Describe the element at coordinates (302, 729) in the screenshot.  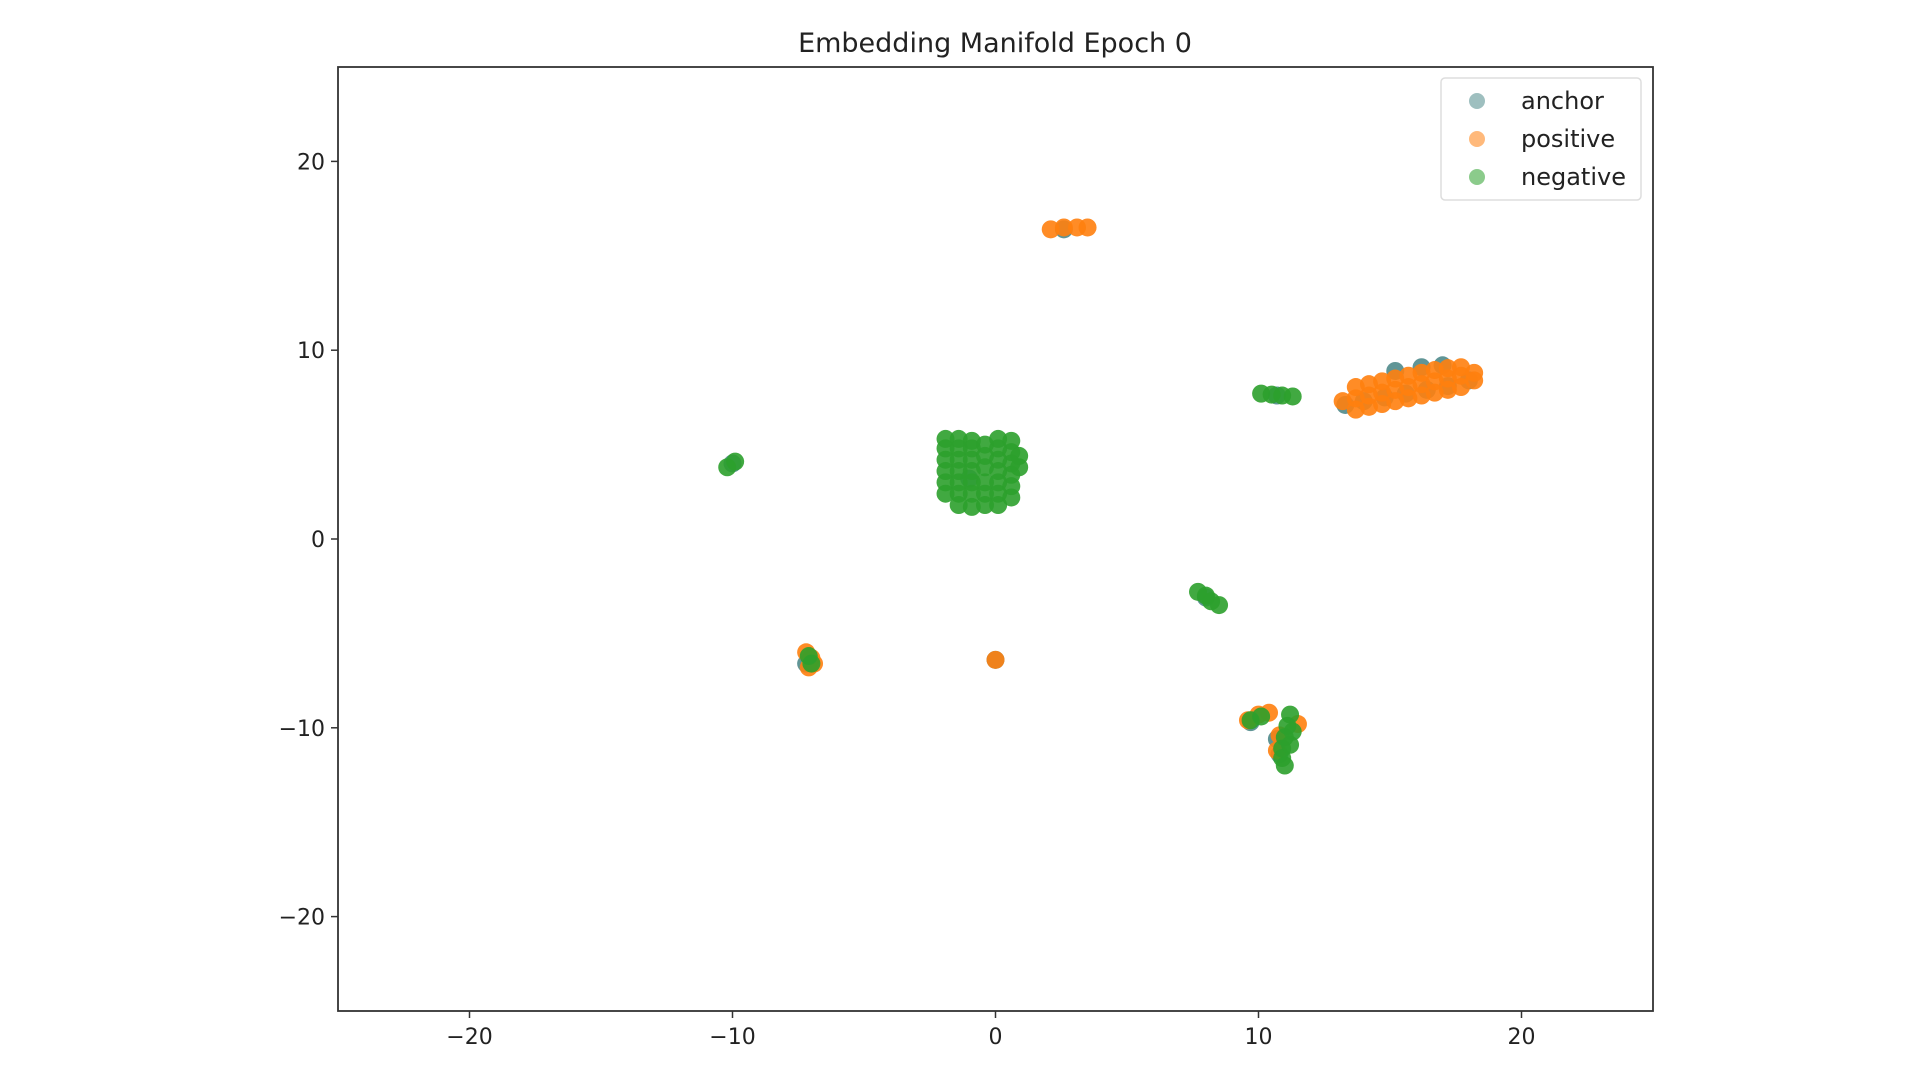
I see `y-tick-label: −10` at that location.